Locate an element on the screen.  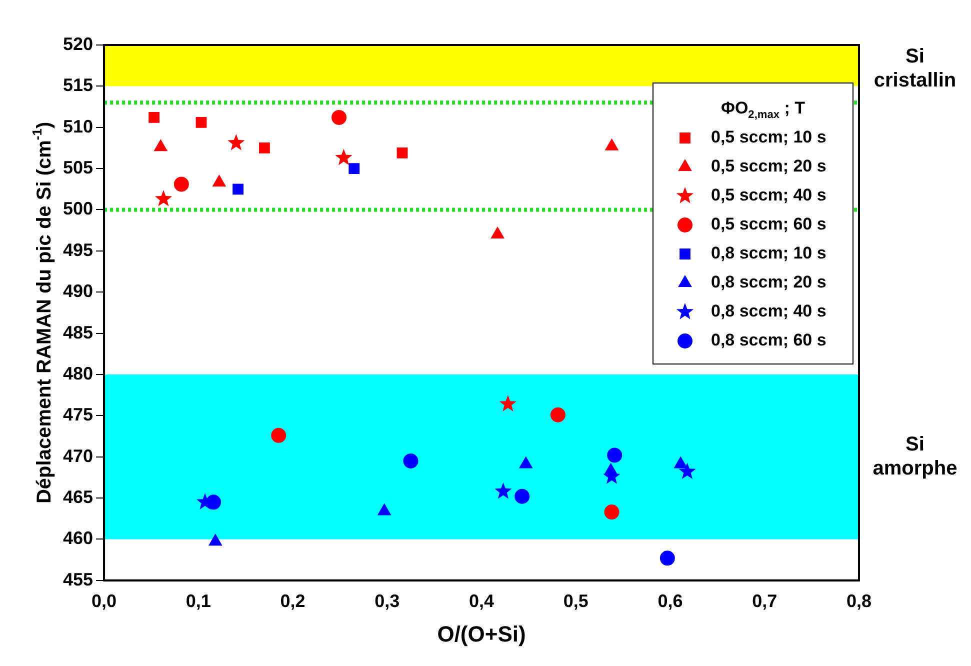
y-tick-label: 515 is located at coordinates (78, 85).